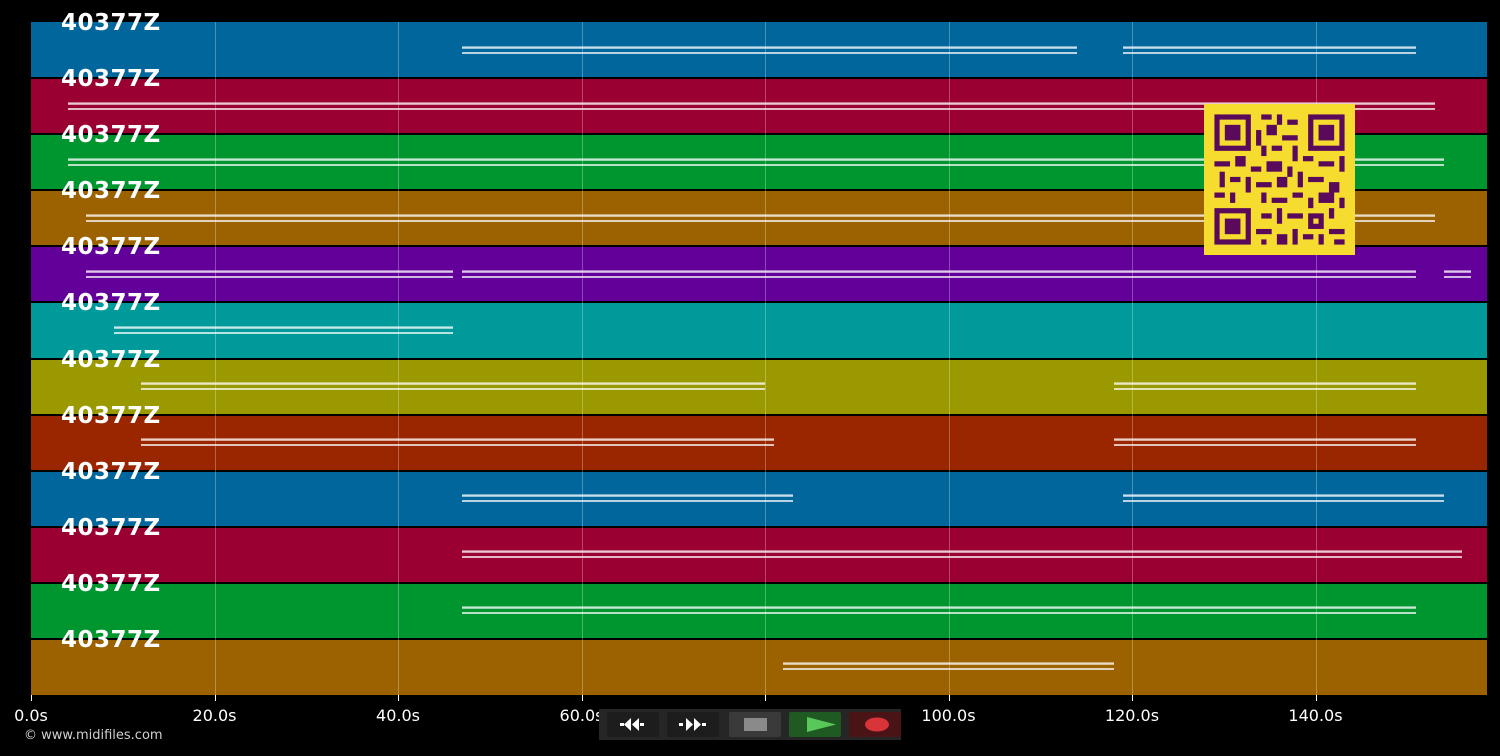  Describe the element at coordinates (93, 735) in the screenshot. I see `credit-text: © www.midifiles.com` at that location.